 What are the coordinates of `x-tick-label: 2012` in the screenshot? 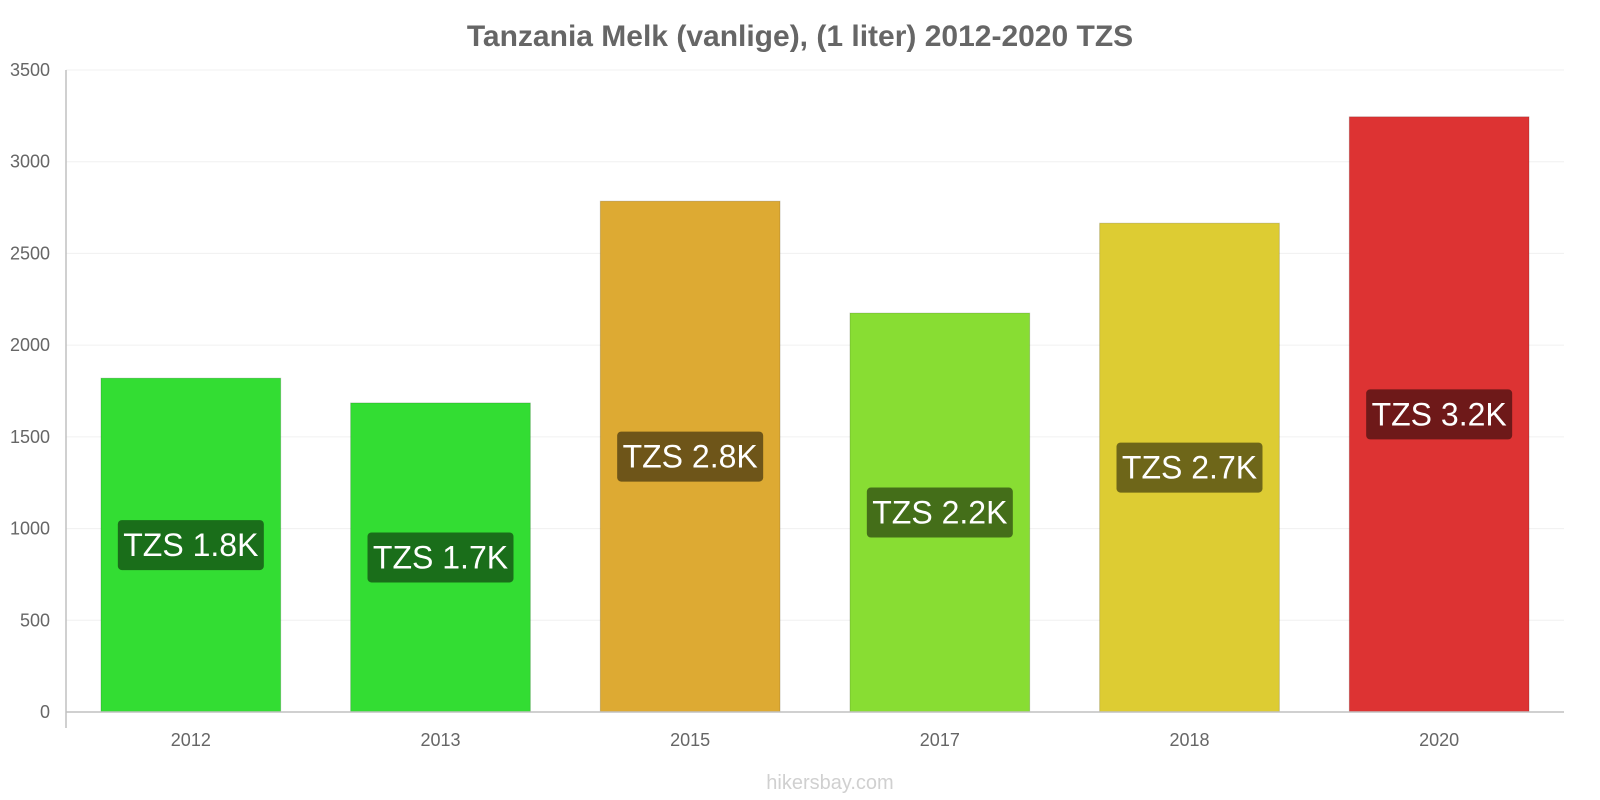 It's located at (191, 740).